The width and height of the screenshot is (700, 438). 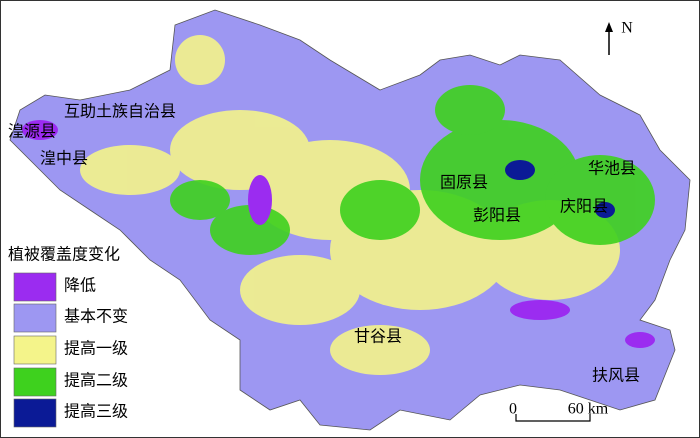 What do you see at coordinates (378, 337) in the screenshot?
I see `county-label: 甘谷县` at bounding box center [378, 337].